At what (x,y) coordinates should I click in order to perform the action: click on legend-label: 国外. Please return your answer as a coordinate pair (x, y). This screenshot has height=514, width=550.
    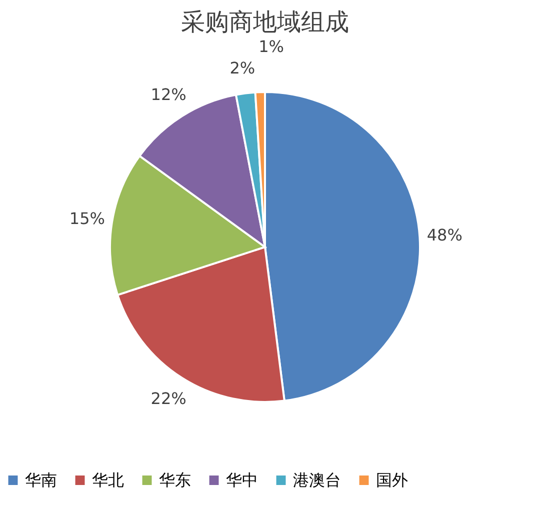
    Looking at the image, I should click on (392, 480).